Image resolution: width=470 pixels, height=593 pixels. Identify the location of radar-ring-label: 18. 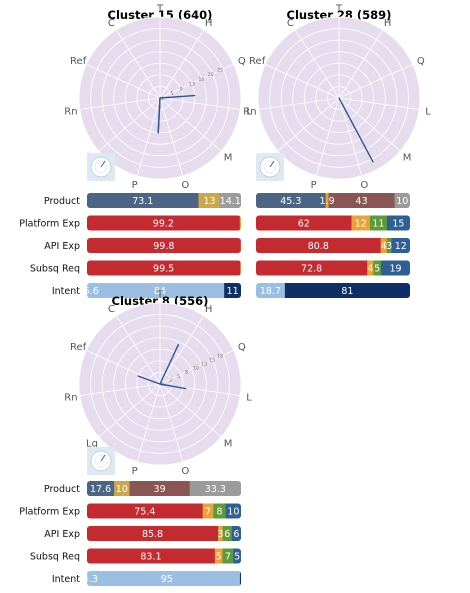
(220, 356).